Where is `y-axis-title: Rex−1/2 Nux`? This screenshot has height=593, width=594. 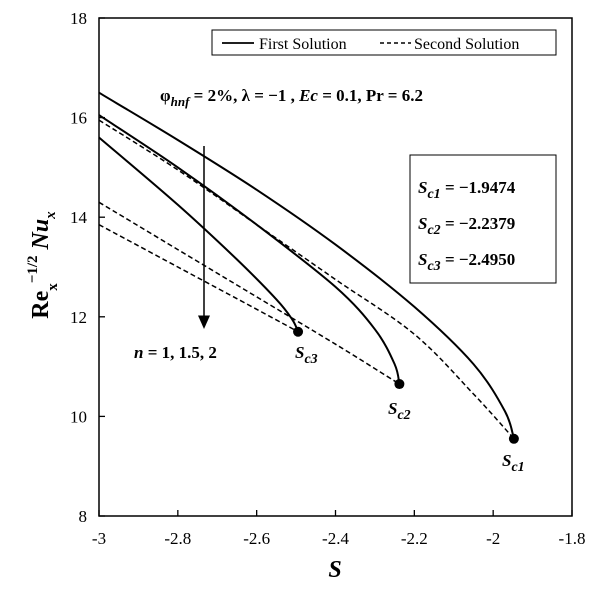 y-axis-title: Rex−1/2 Nux is located at coordinates (43, 265).